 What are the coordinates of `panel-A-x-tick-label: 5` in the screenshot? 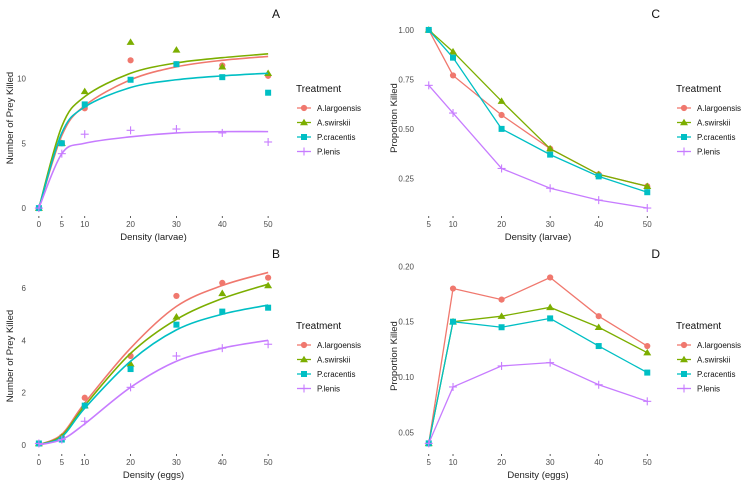 It's located at (62, 224).